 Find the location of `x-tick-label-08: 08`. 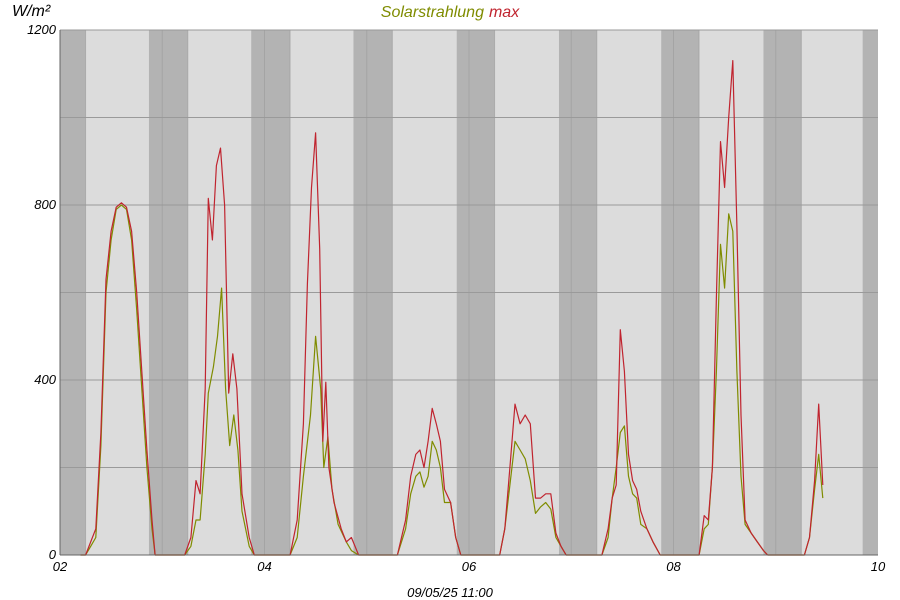

x-tick-label-08: 08 is located at coordinates (673, 566).